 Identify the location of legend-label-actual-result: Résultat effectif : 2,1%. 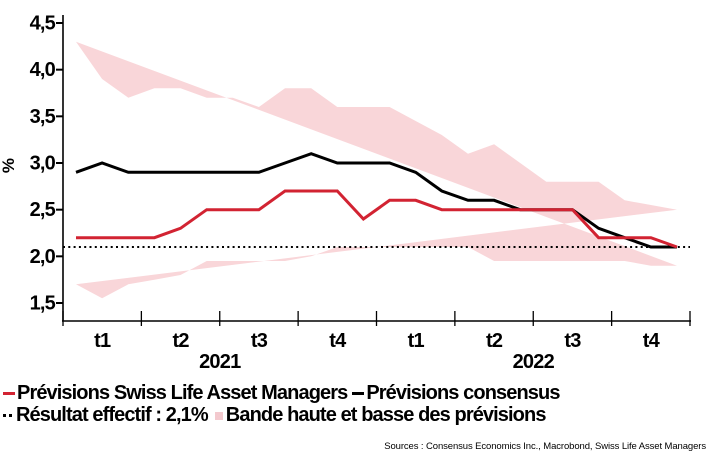
(112, 414).